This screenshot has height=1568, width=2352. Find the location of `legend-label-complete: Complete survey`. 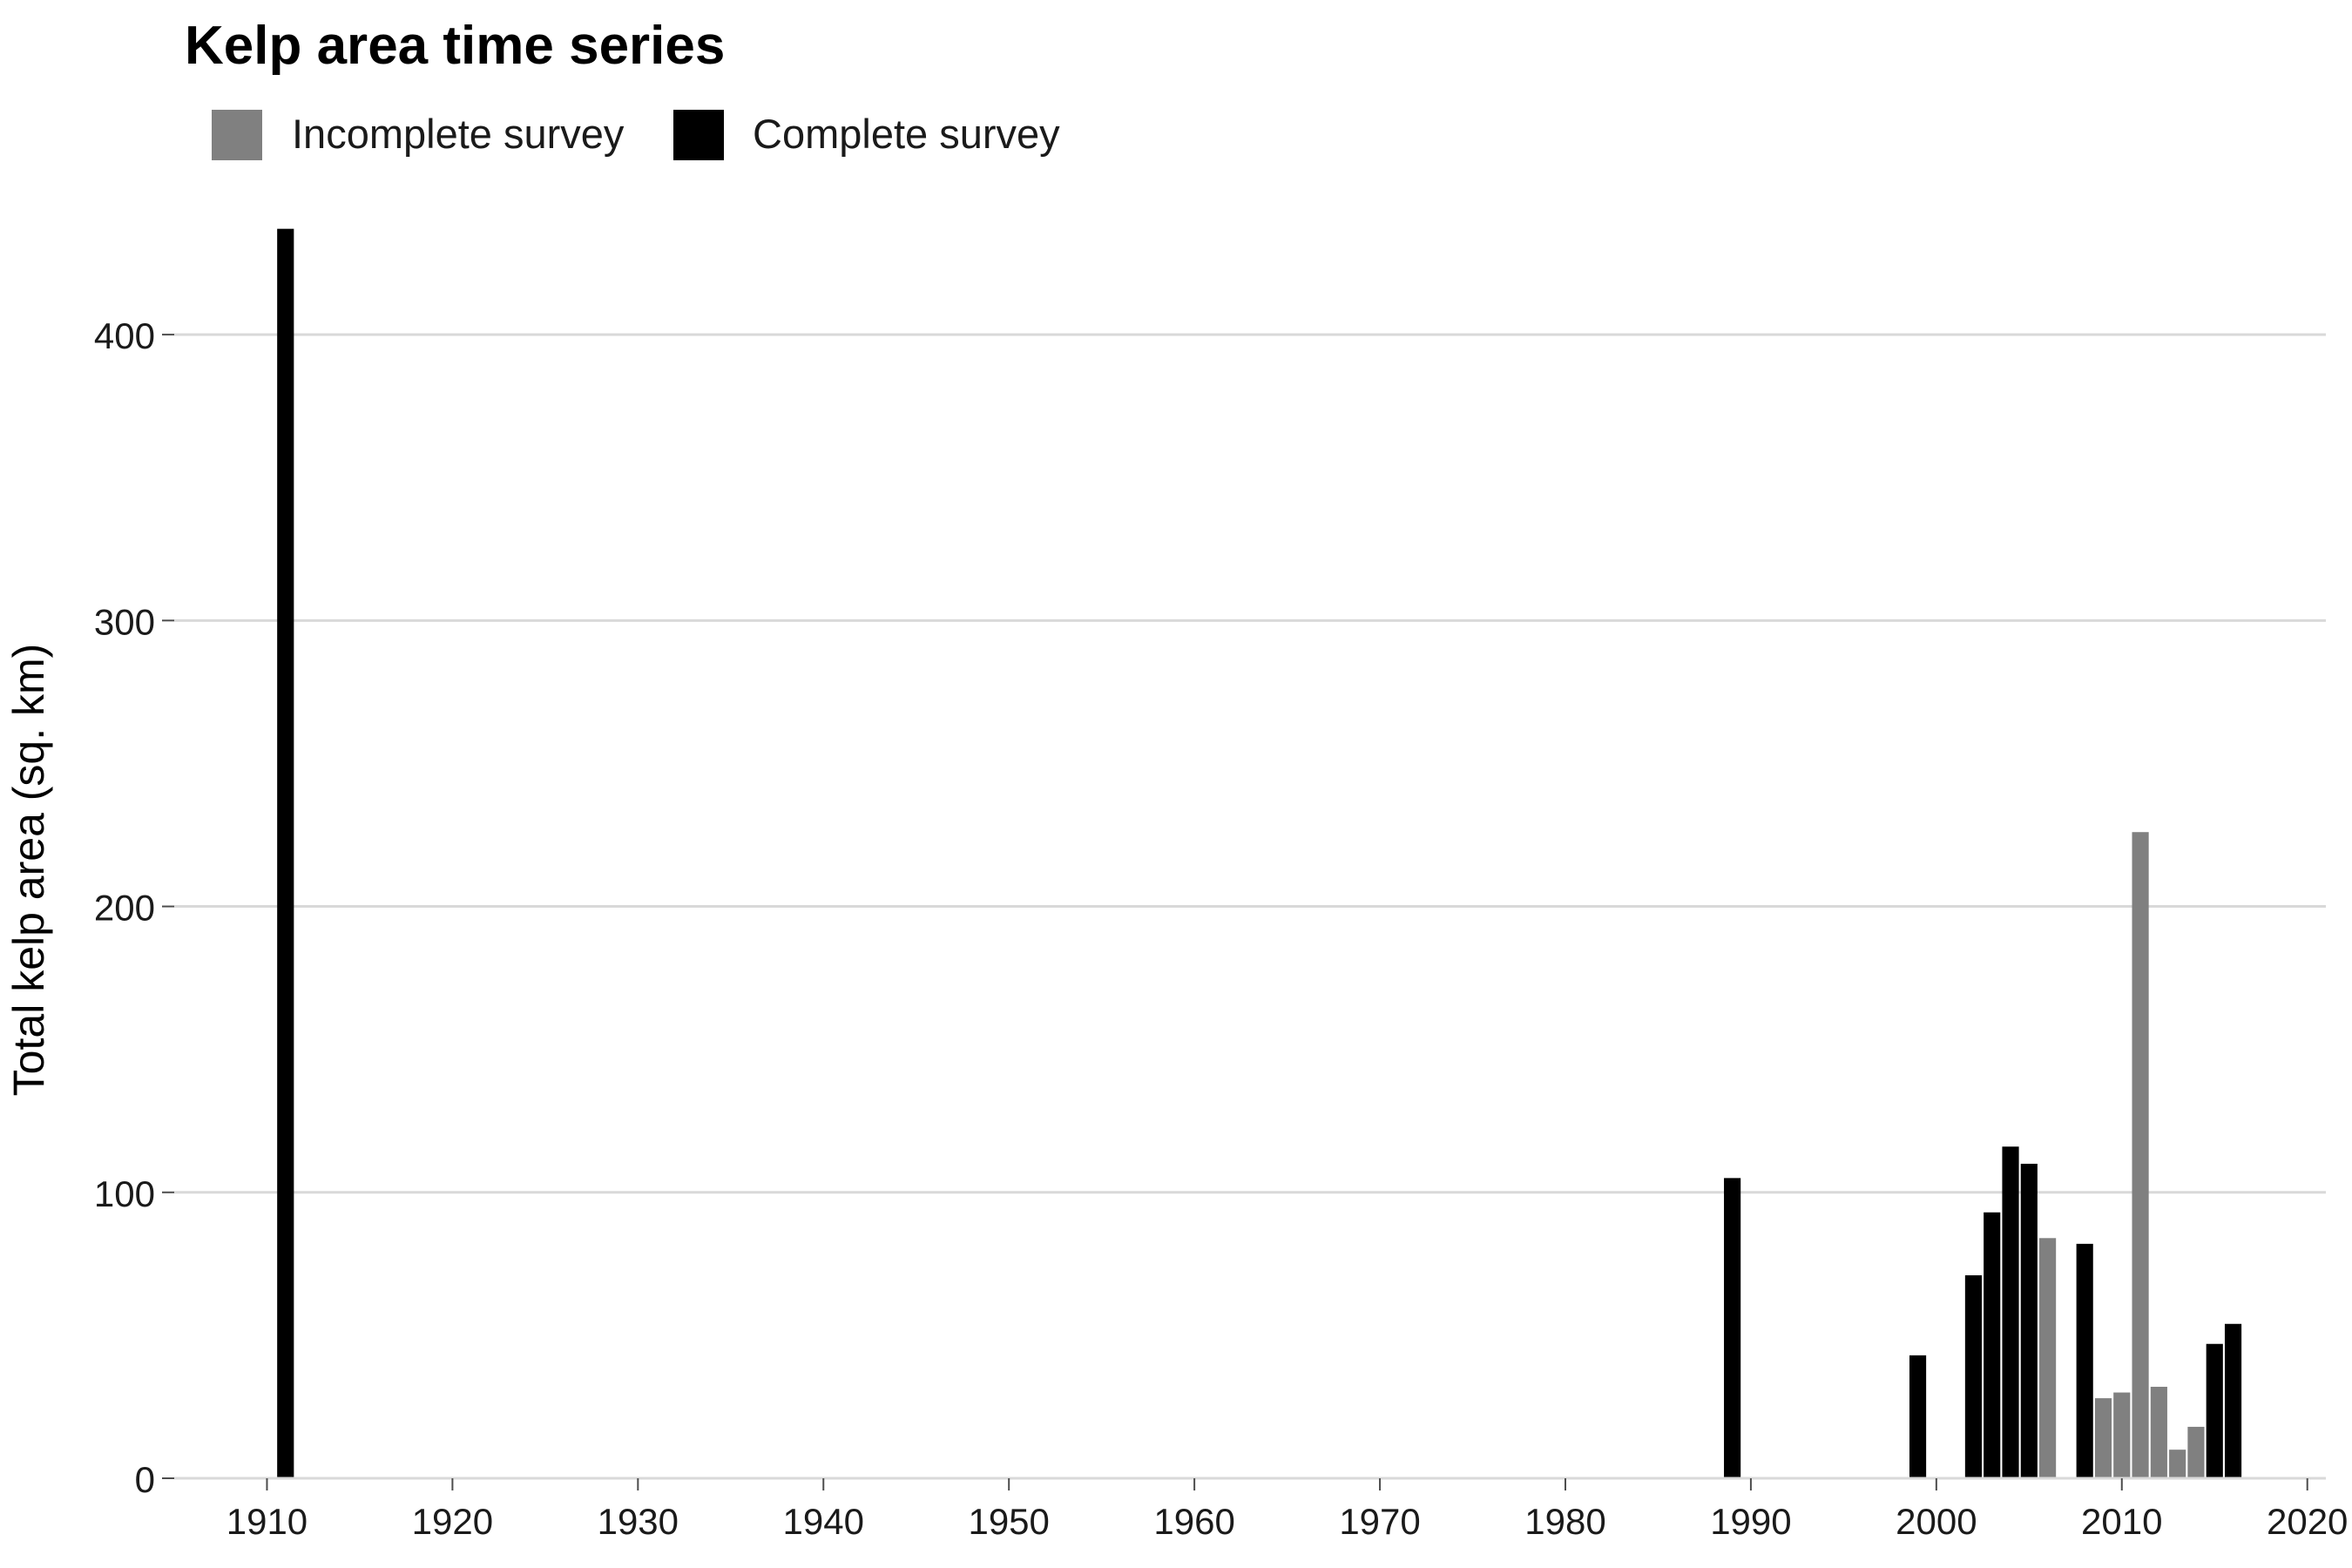

legend-label-complete: Complete survey is located at coordinates (906, 134).